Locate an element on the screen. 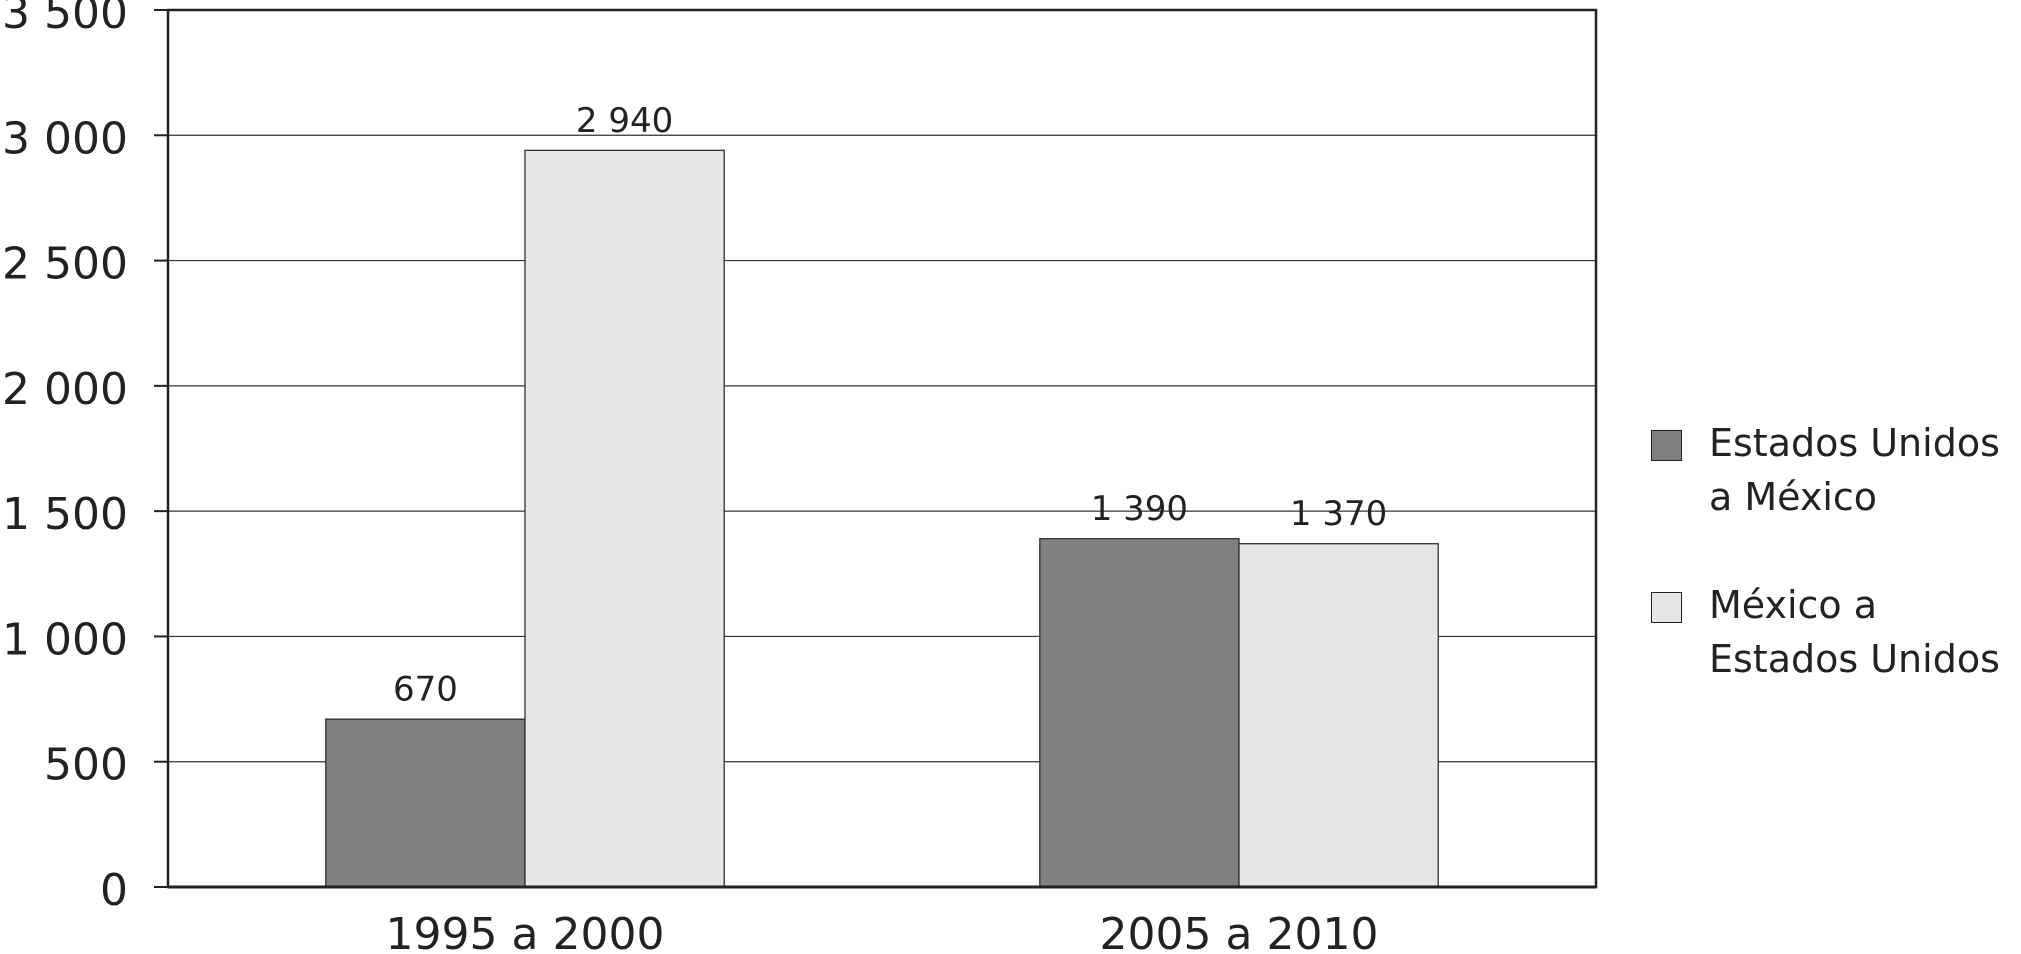 Image resolution: width=2021 pixels, height=954 pixels. y-tick-label: 1 000 is located at coordinates (65, 639).